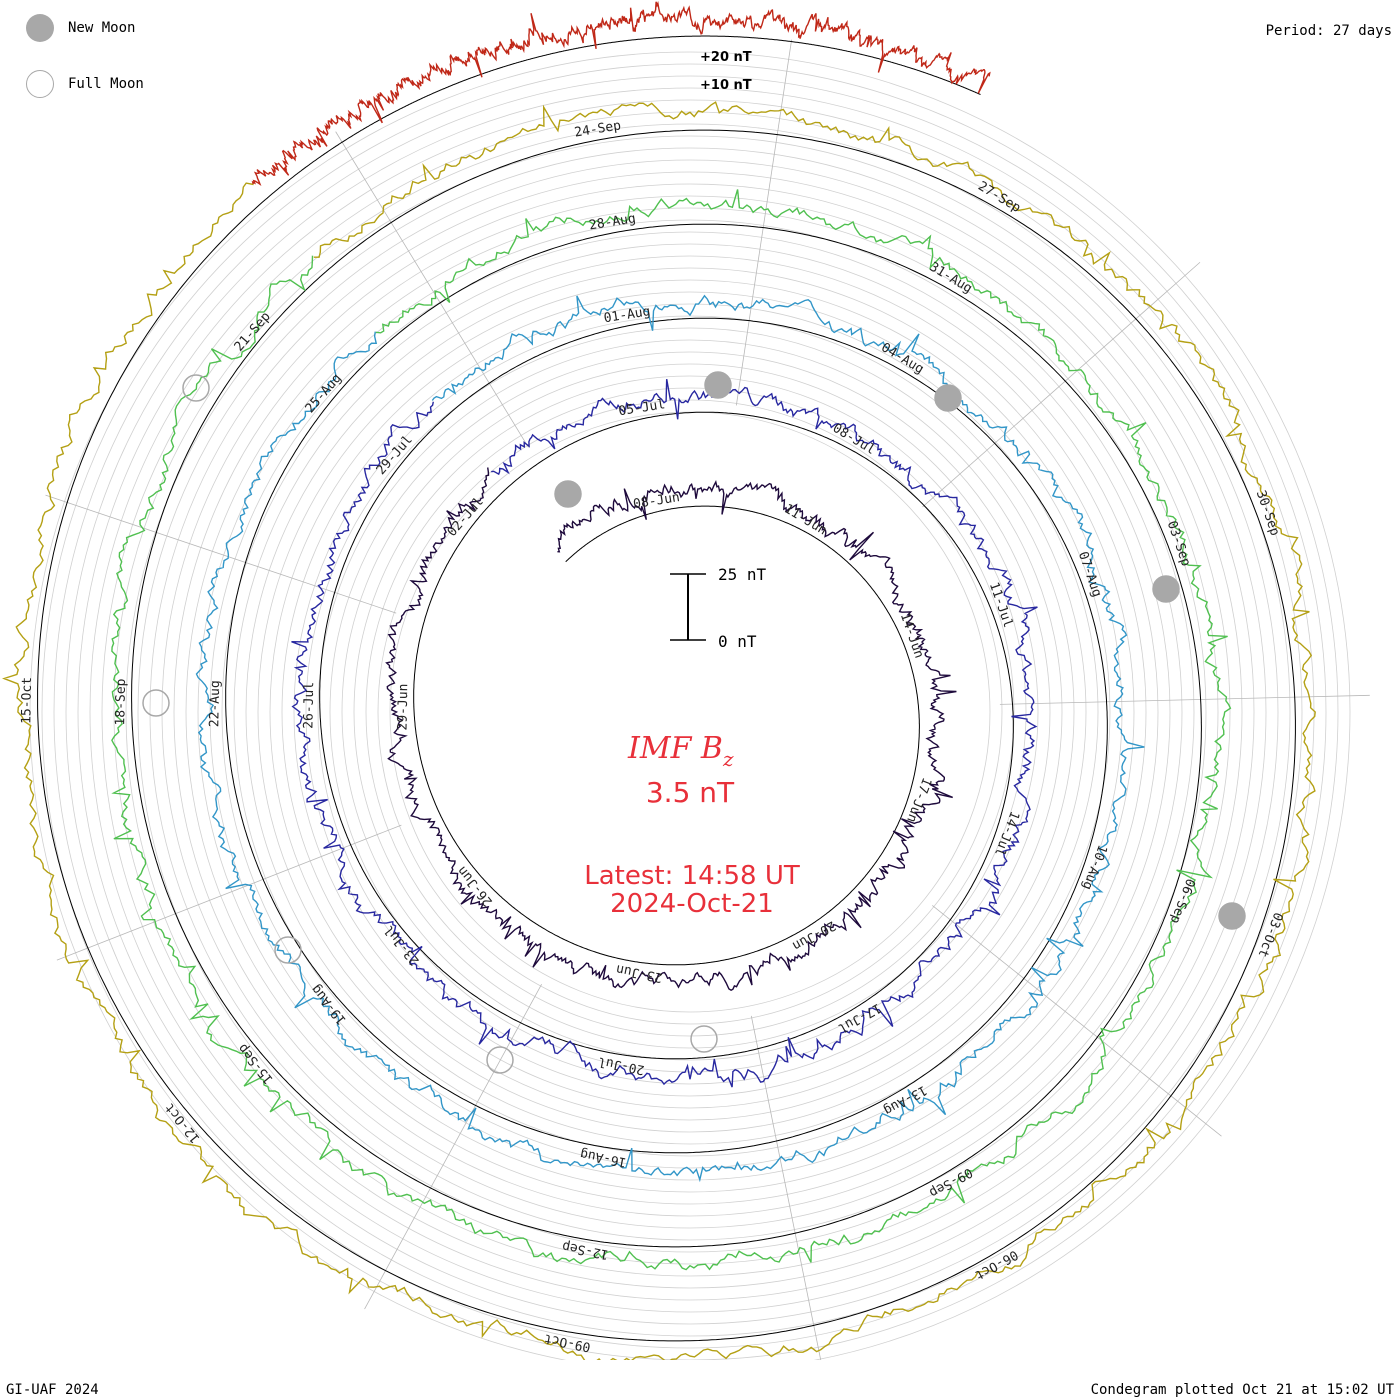 Image resolution: width=1400 pixels, height=1400 pixels. Describe the element at coordinates (309, 705) in the screenshot. I see `date-label: 26-Jul` at that location.